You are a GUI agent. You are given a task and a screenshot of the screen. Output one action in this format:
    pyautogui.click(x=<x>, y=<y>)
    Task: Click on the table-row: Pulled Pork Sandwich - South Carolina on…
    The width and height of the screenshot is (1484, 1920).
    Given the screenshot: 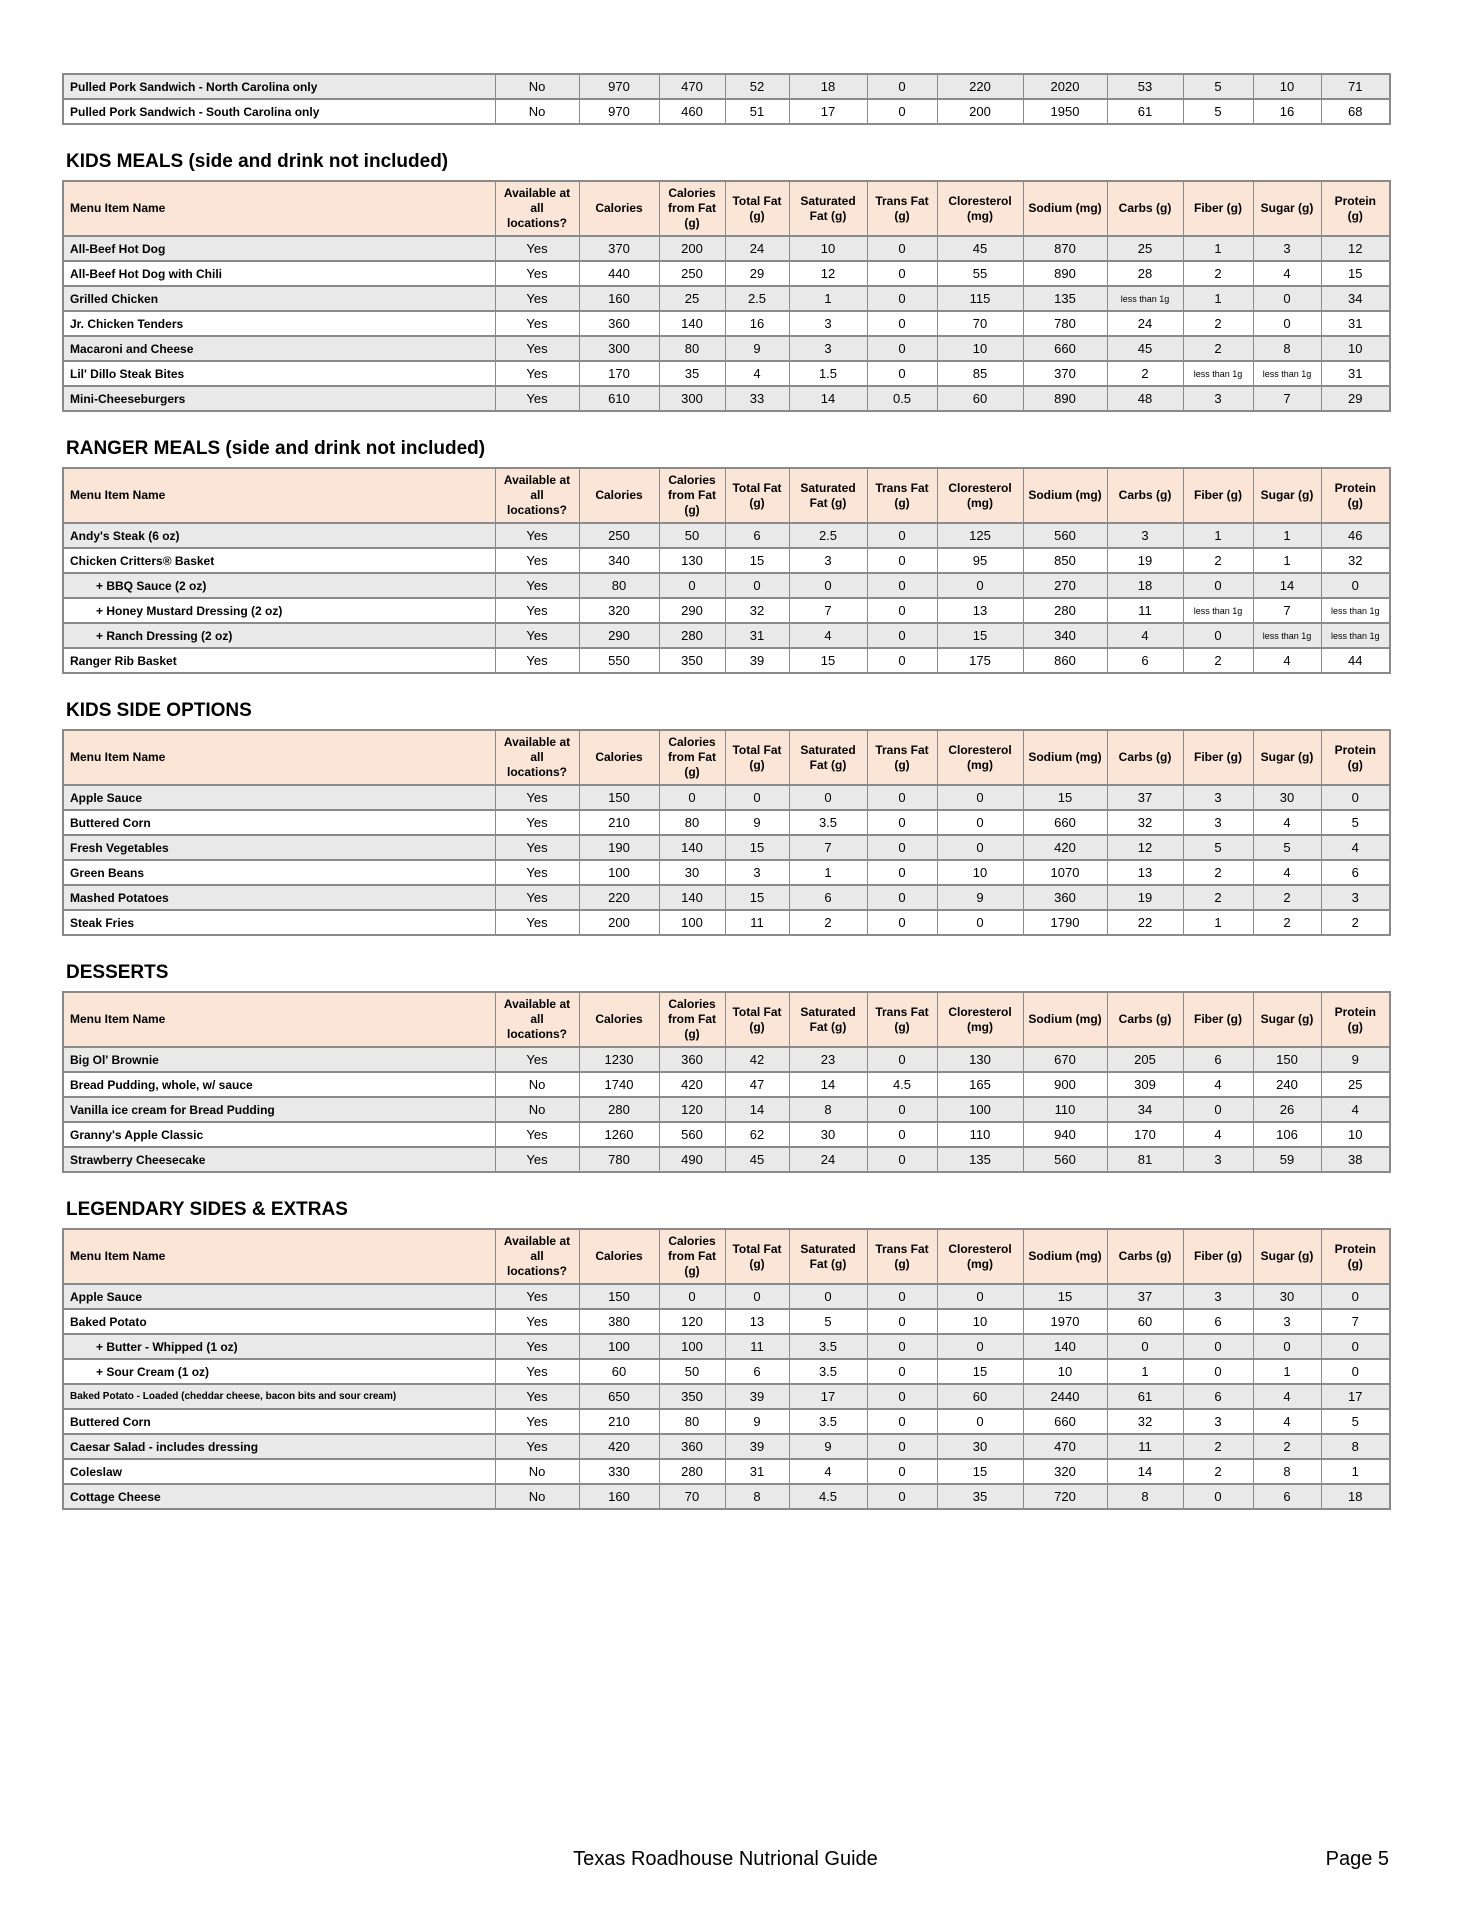 What is the action you would take?
    pyautogui.click(x=726, y=111)
    